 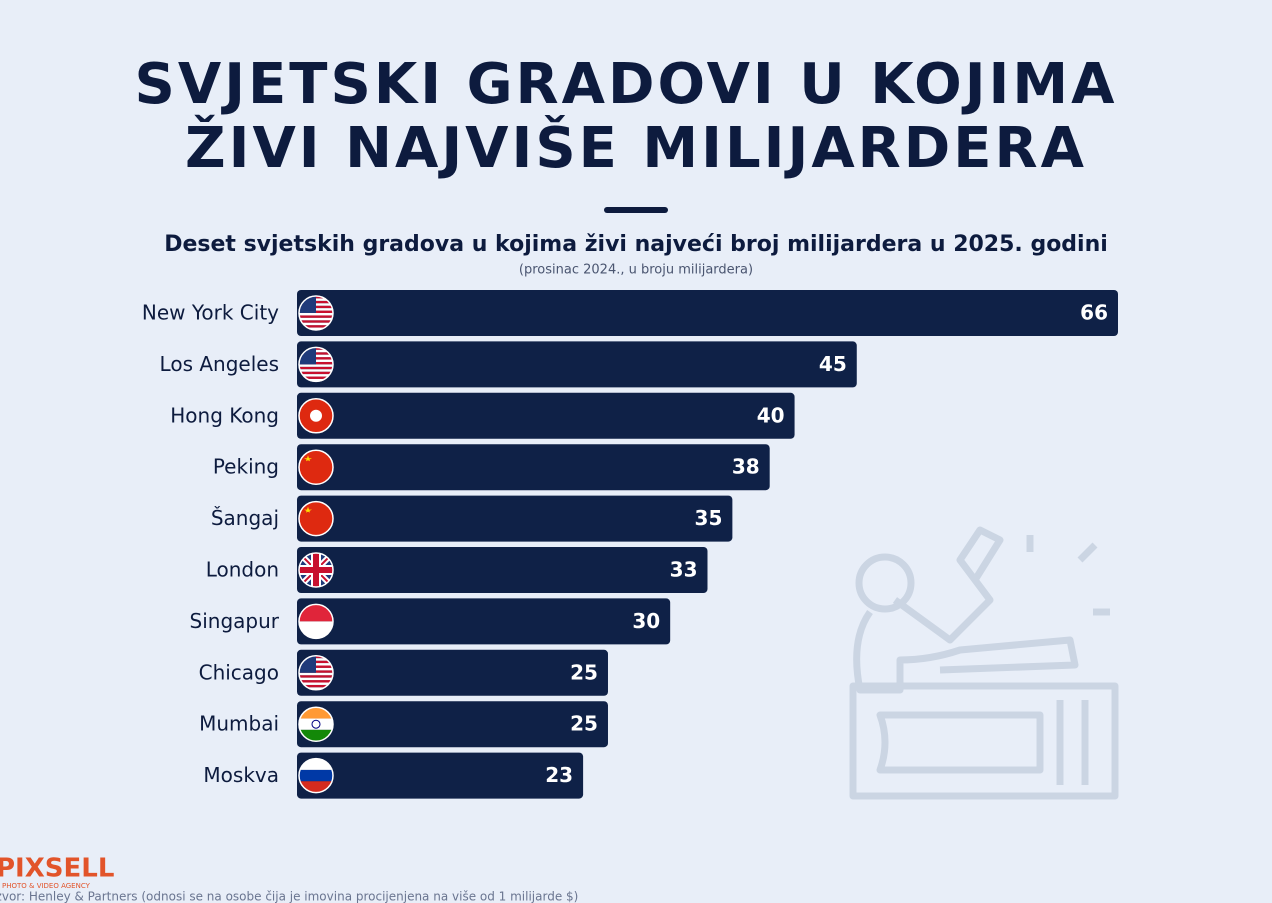 What do you see at coordinates (246, 467) in the screenshot?
I see `category-label: Peking` at bounding box center [246, 467].